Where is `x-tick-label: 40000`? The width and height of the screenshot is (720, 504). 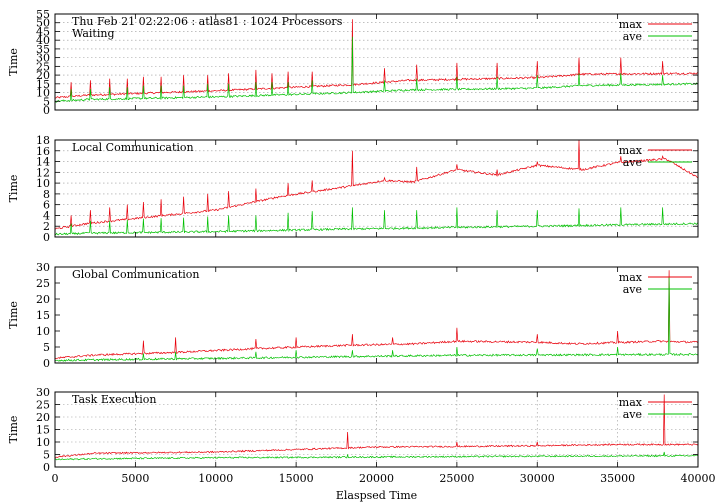 x-tick-label: 40000 is located at coordinates (698, 478).